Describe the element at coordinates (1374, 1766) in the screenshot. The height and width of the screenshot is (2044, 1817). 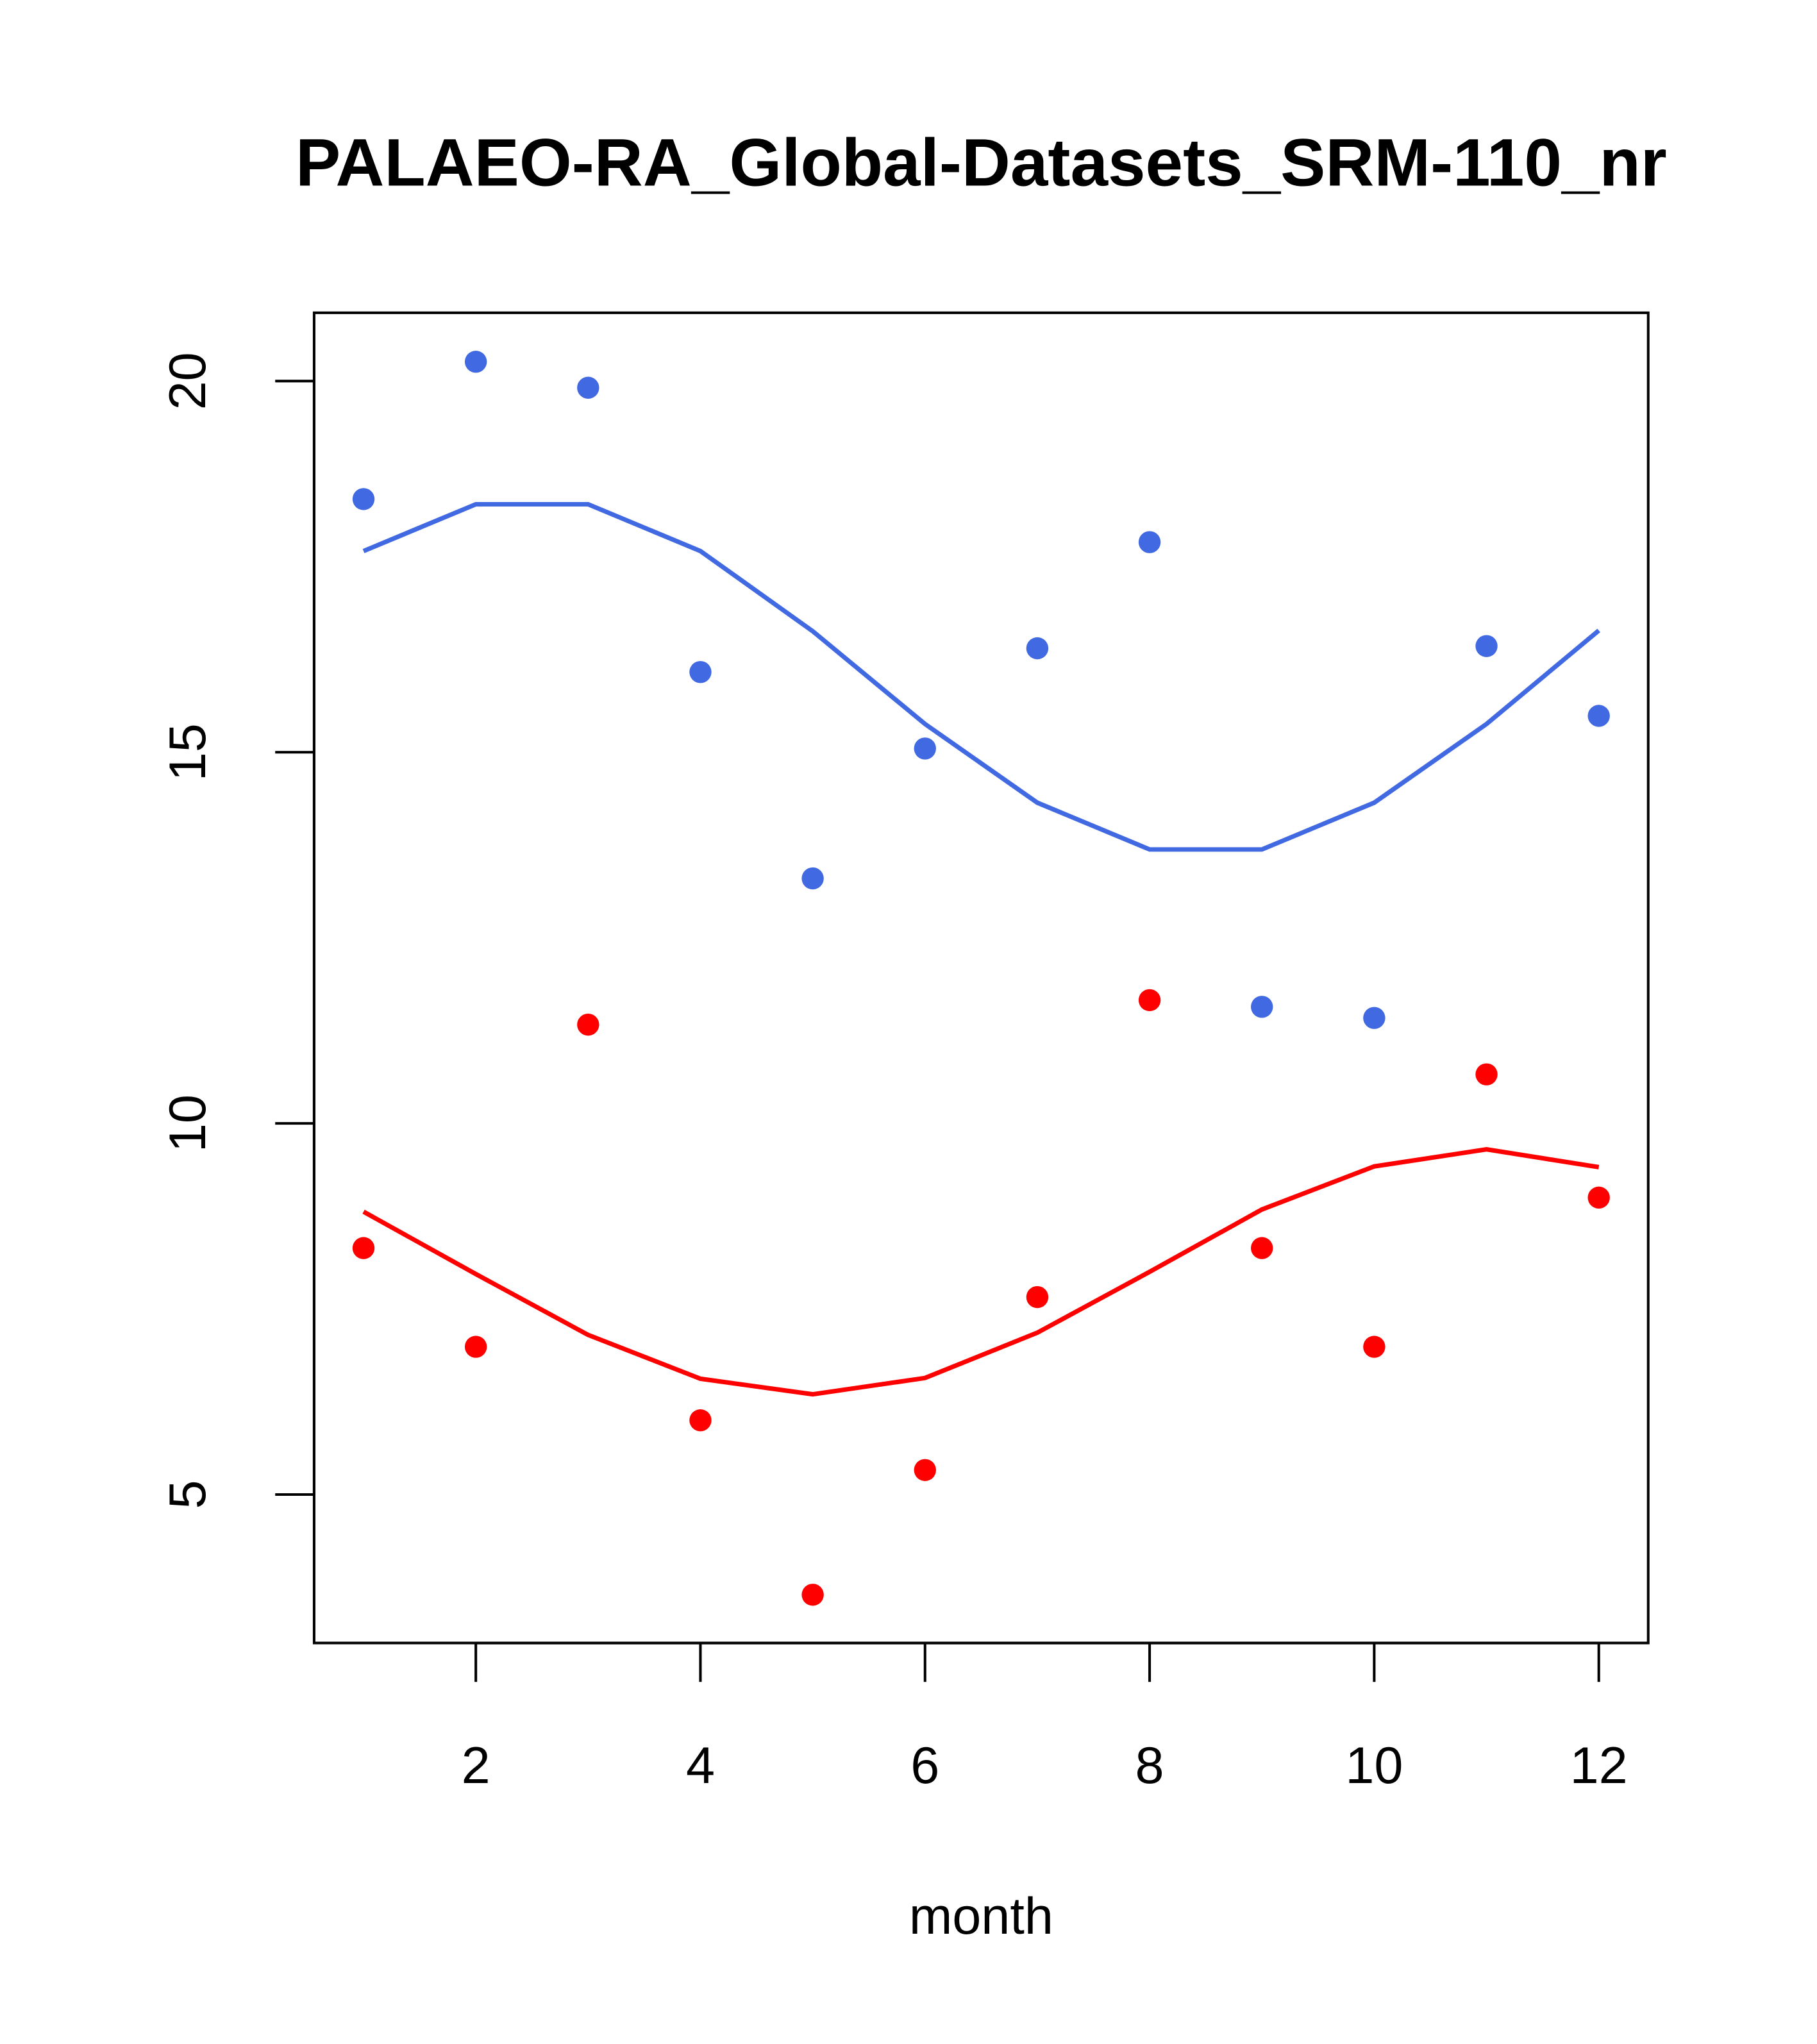
I see `x-tick-label: 10` at that location.